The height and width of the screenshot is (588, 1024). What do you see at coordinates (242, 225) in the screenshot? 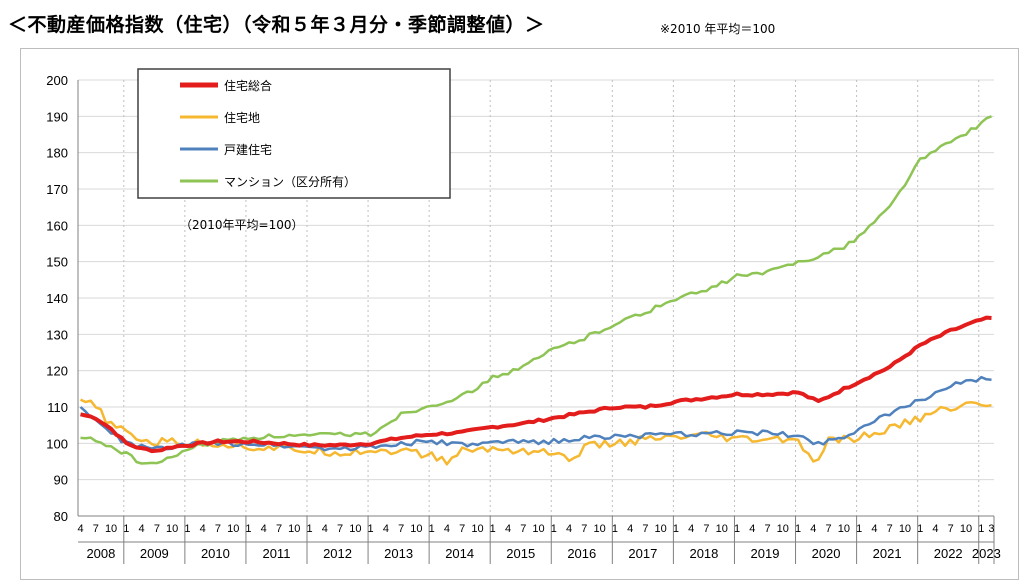
I see `base-year-annotation: （2010年平均=100）` at bounding box center [242, 225].